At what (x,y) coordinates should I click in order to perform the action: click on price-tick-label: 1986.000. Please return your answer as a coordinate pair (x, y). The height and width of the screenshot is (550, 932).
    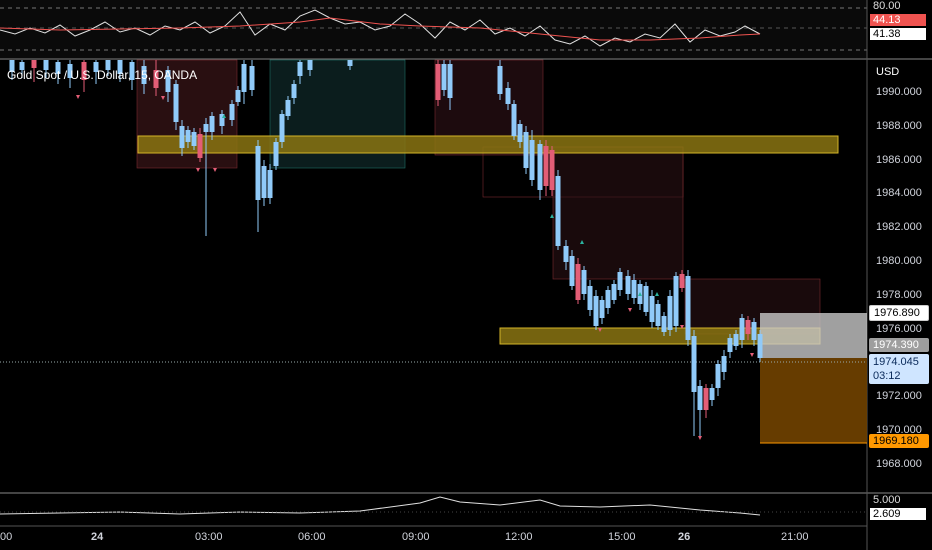
    Looking at the image, I should click on (899, 159).